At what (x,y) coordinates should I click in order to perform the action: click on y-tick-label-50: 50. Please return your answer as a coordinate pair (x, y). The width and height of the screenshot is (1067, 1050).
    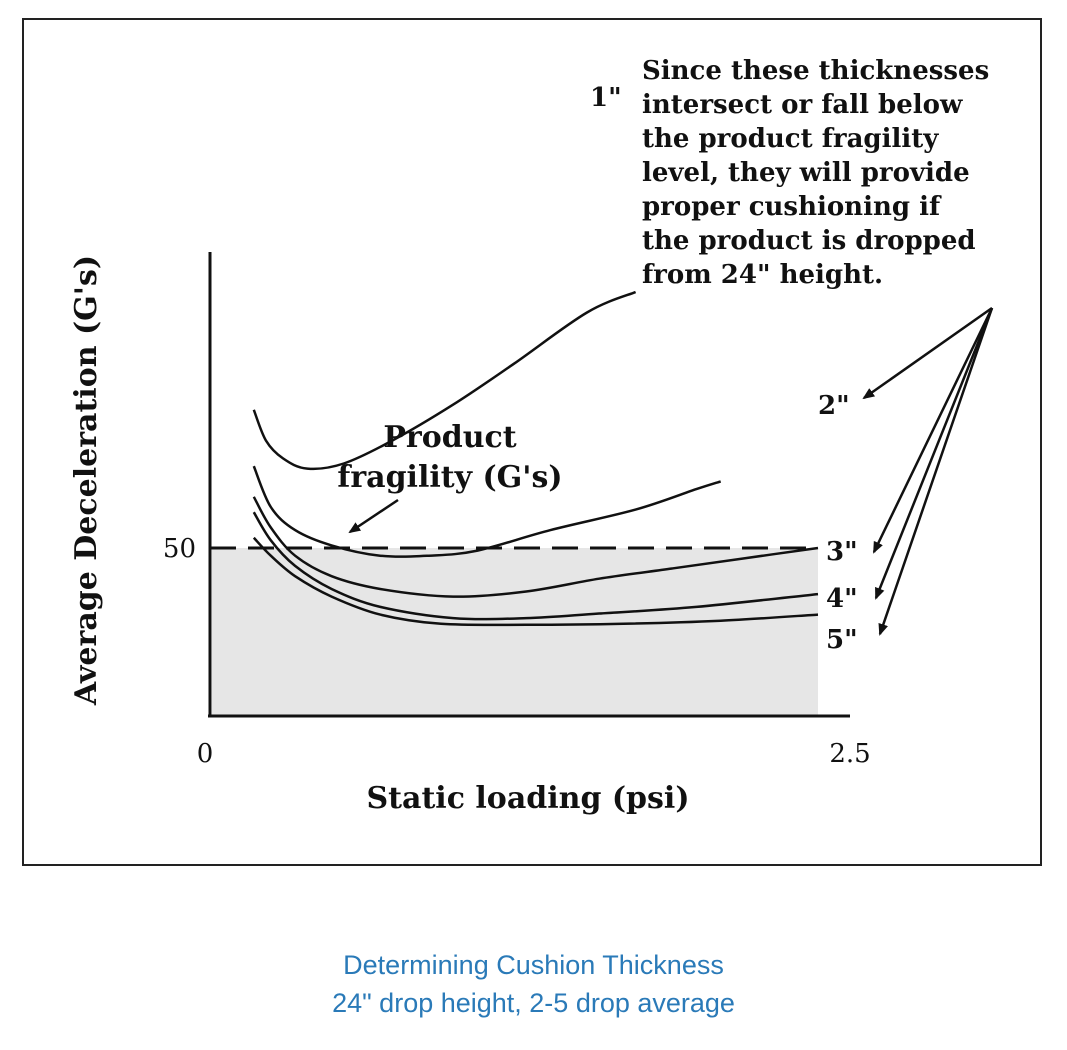
    Looking at the image, I should click on (179, 549).